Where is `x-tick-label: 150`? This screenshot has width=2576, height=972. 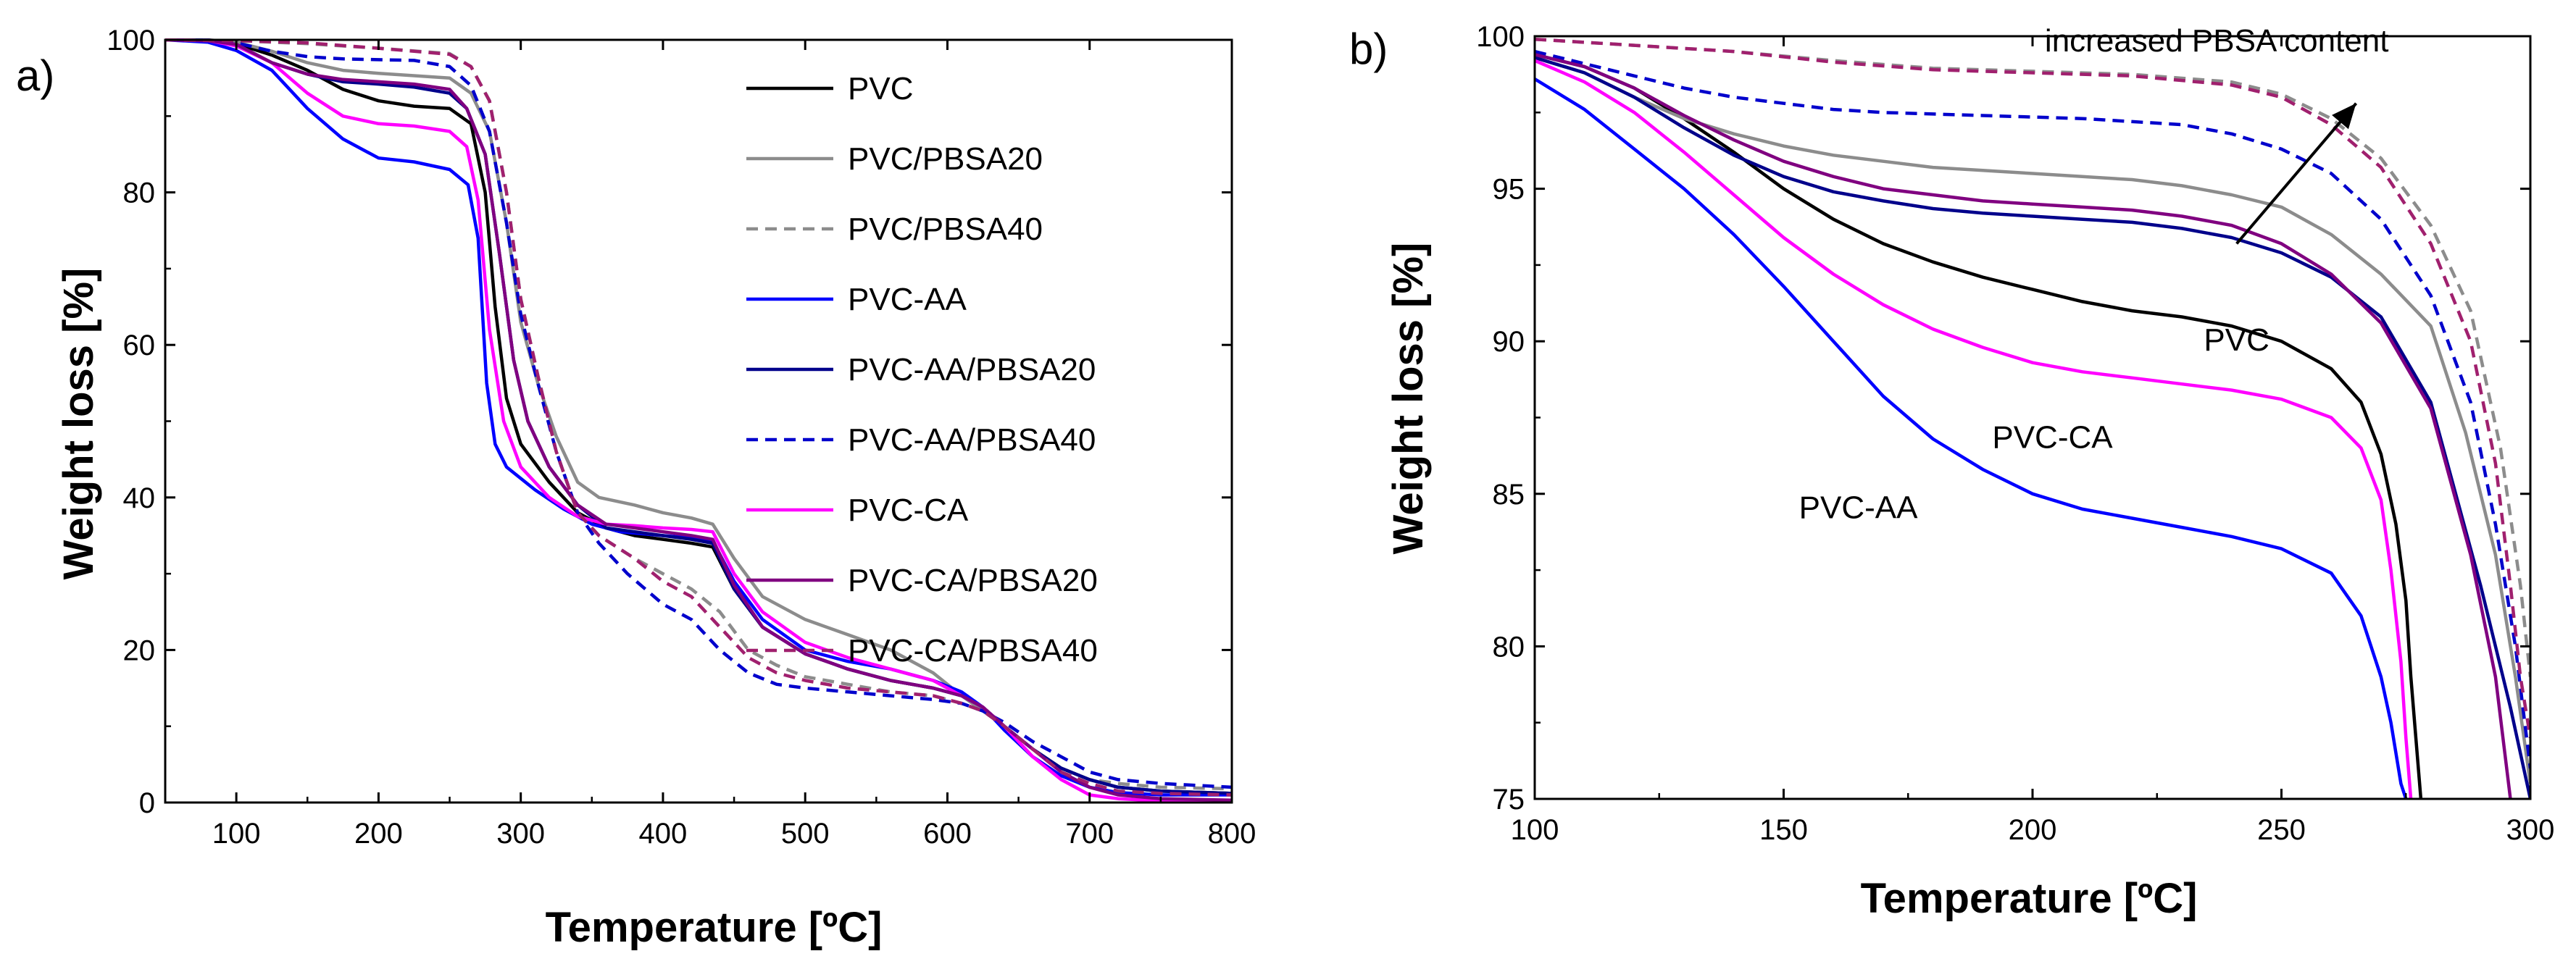 x-tick-label: 150 is located at coordinates (1783, 830).